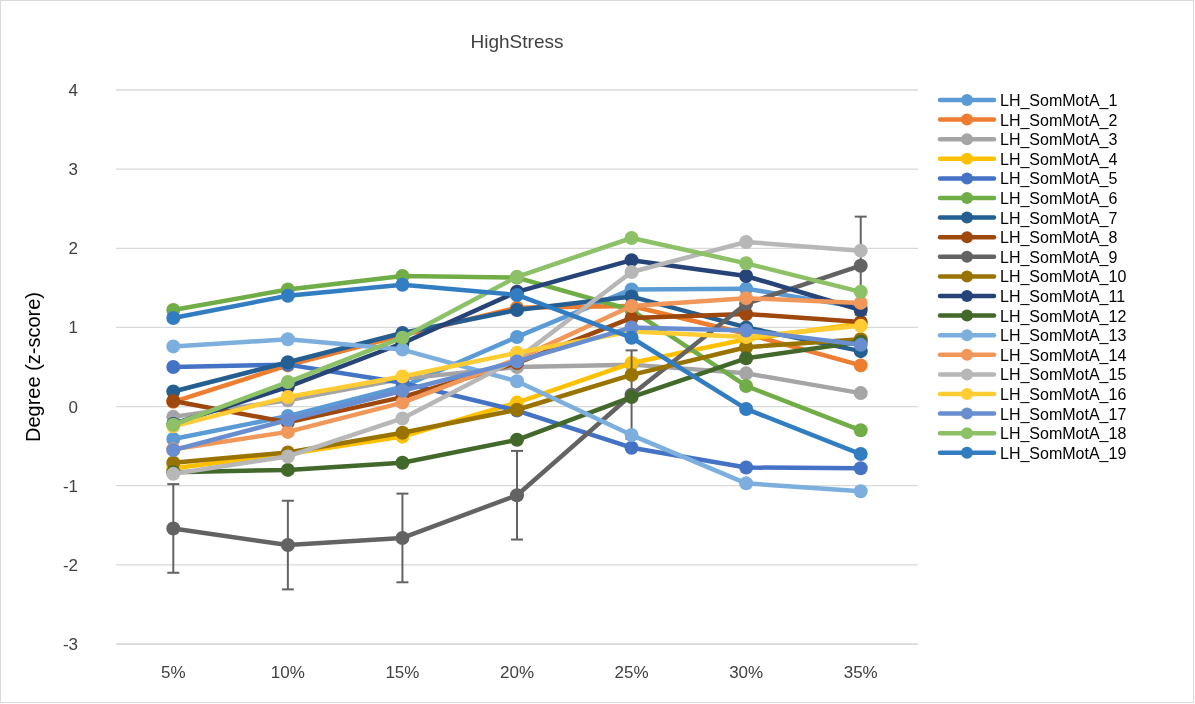 The height and width of the screenshot is (704, 1195). Describe the element at coordinates (1059, 179) in the screenshot. I see `legend-label: LH_SomMotA_5` at that location.